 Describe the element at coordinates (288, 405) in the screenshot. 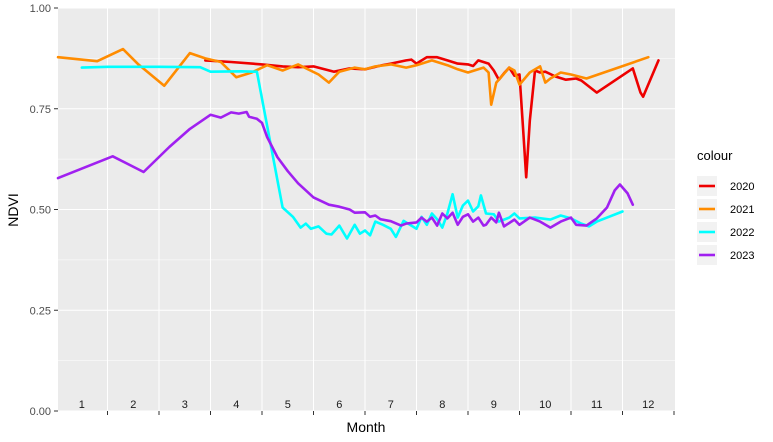

I see `month-label: 5` at that location.